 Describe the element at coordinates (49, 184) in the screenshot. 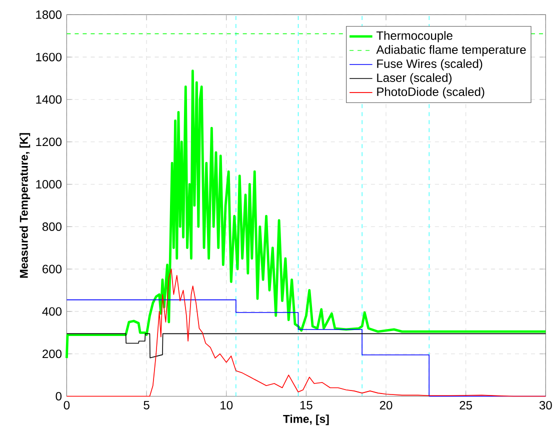

I see `y-tick-label: 1000` at that location.